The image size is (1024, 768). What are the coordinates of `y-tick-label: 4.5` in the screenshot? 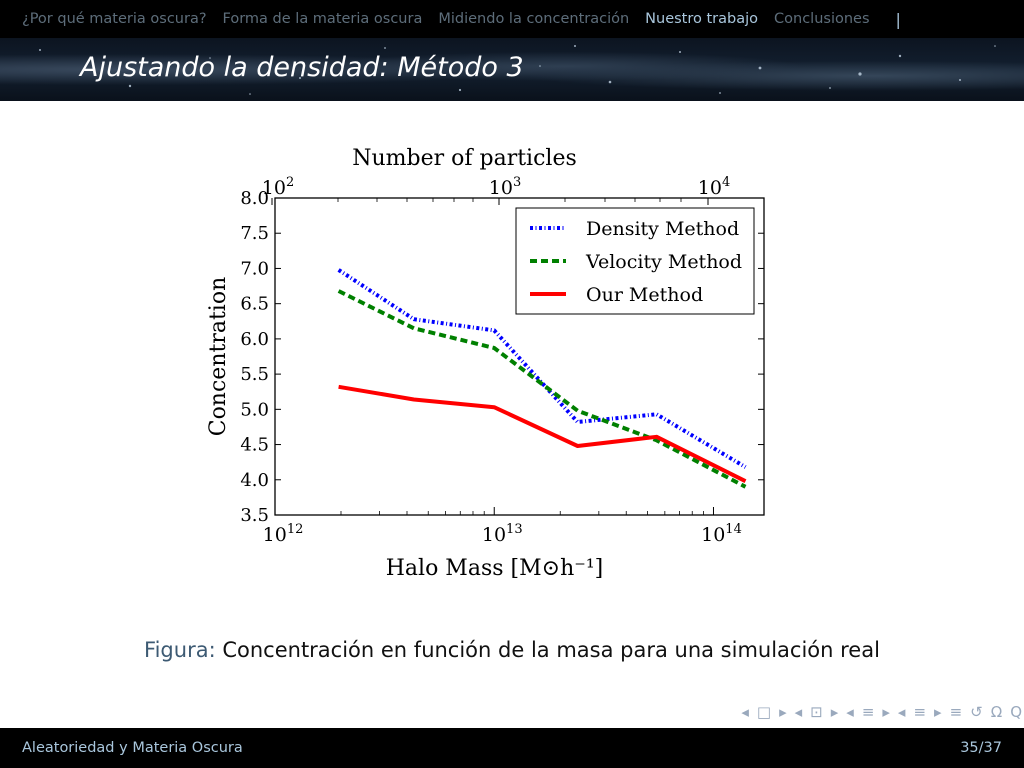 It's located at (254, 445).